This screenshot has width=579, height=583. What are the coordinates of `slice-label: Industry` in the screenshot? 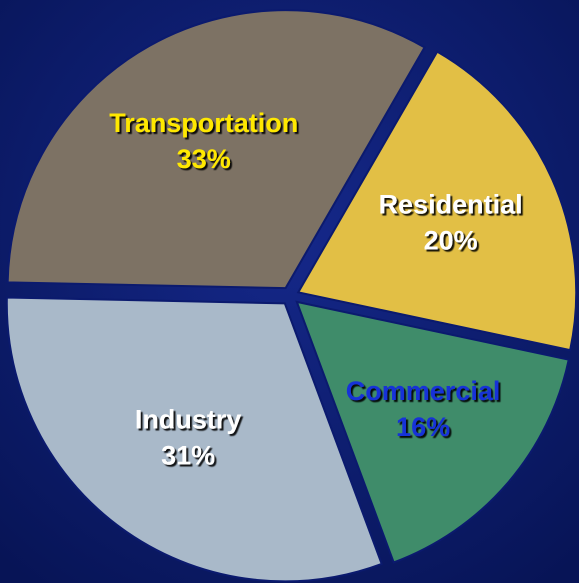 It's located at (188, 419).